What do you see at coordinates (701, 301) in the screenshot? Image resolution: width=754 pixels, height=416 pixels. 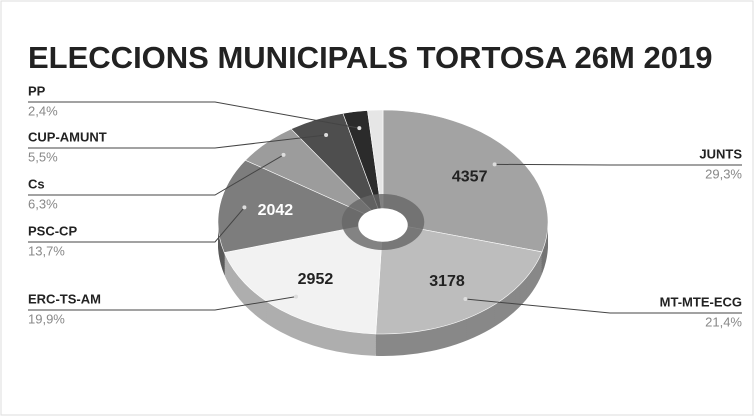 I see `legend-label: MT-MTE-ECG` at bounding box center [701, 301].